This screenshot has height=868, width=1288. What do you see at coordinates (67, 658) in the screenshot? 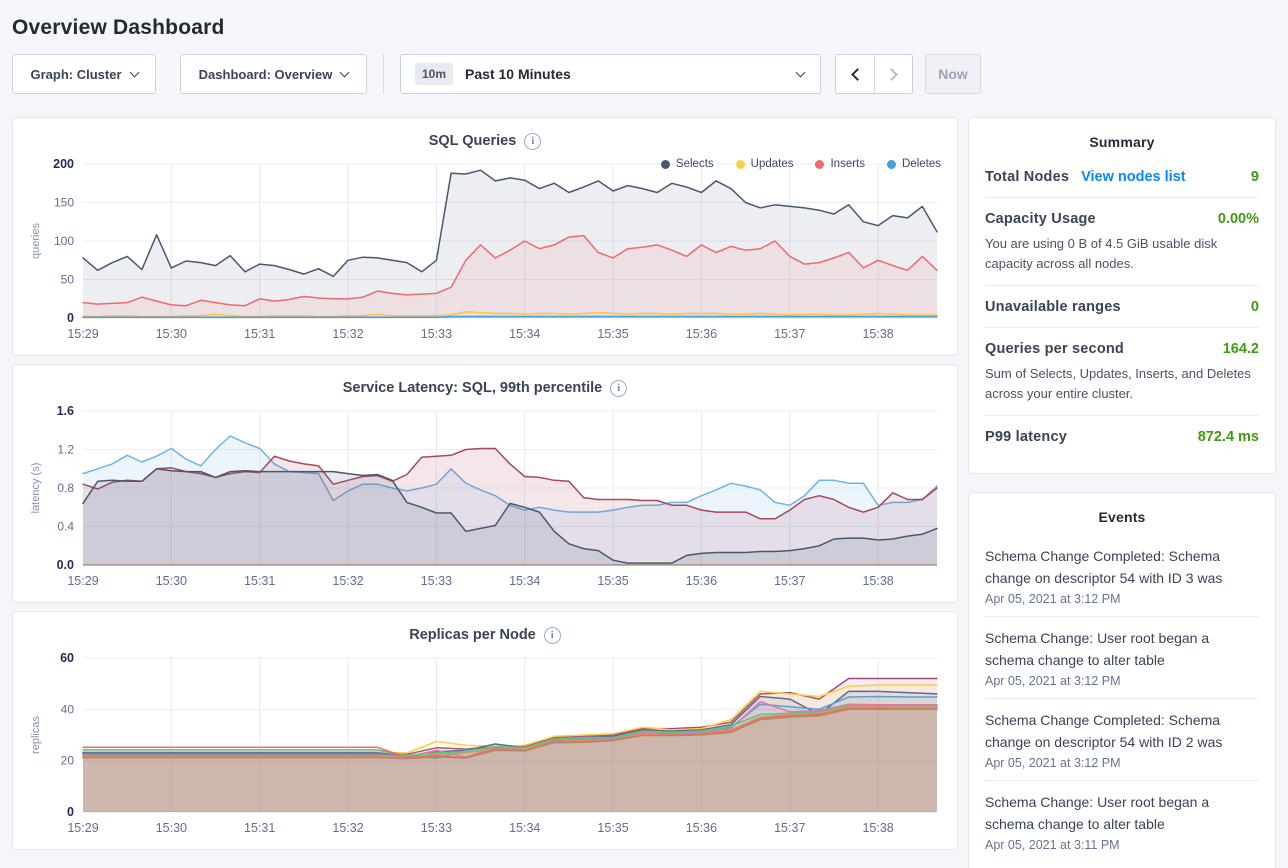
I see `svg-text: 60` at bounding box center [67, 658].